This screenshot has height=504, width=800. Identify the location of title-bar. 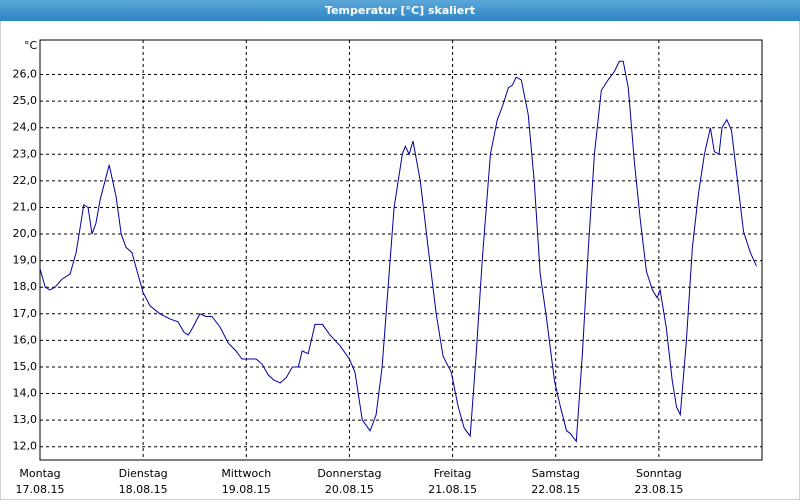
(400, 10).